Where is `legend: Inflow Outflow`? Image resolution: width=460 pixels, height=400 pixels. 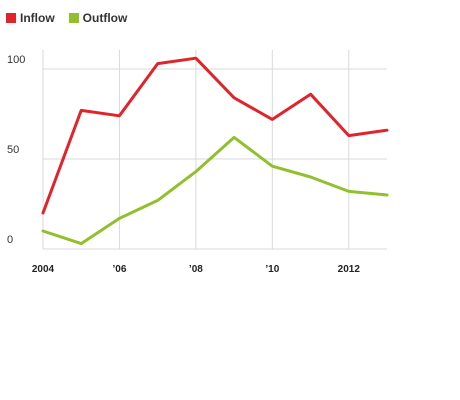 legend: Inflow Outflow is located at coordinates (73, 18).